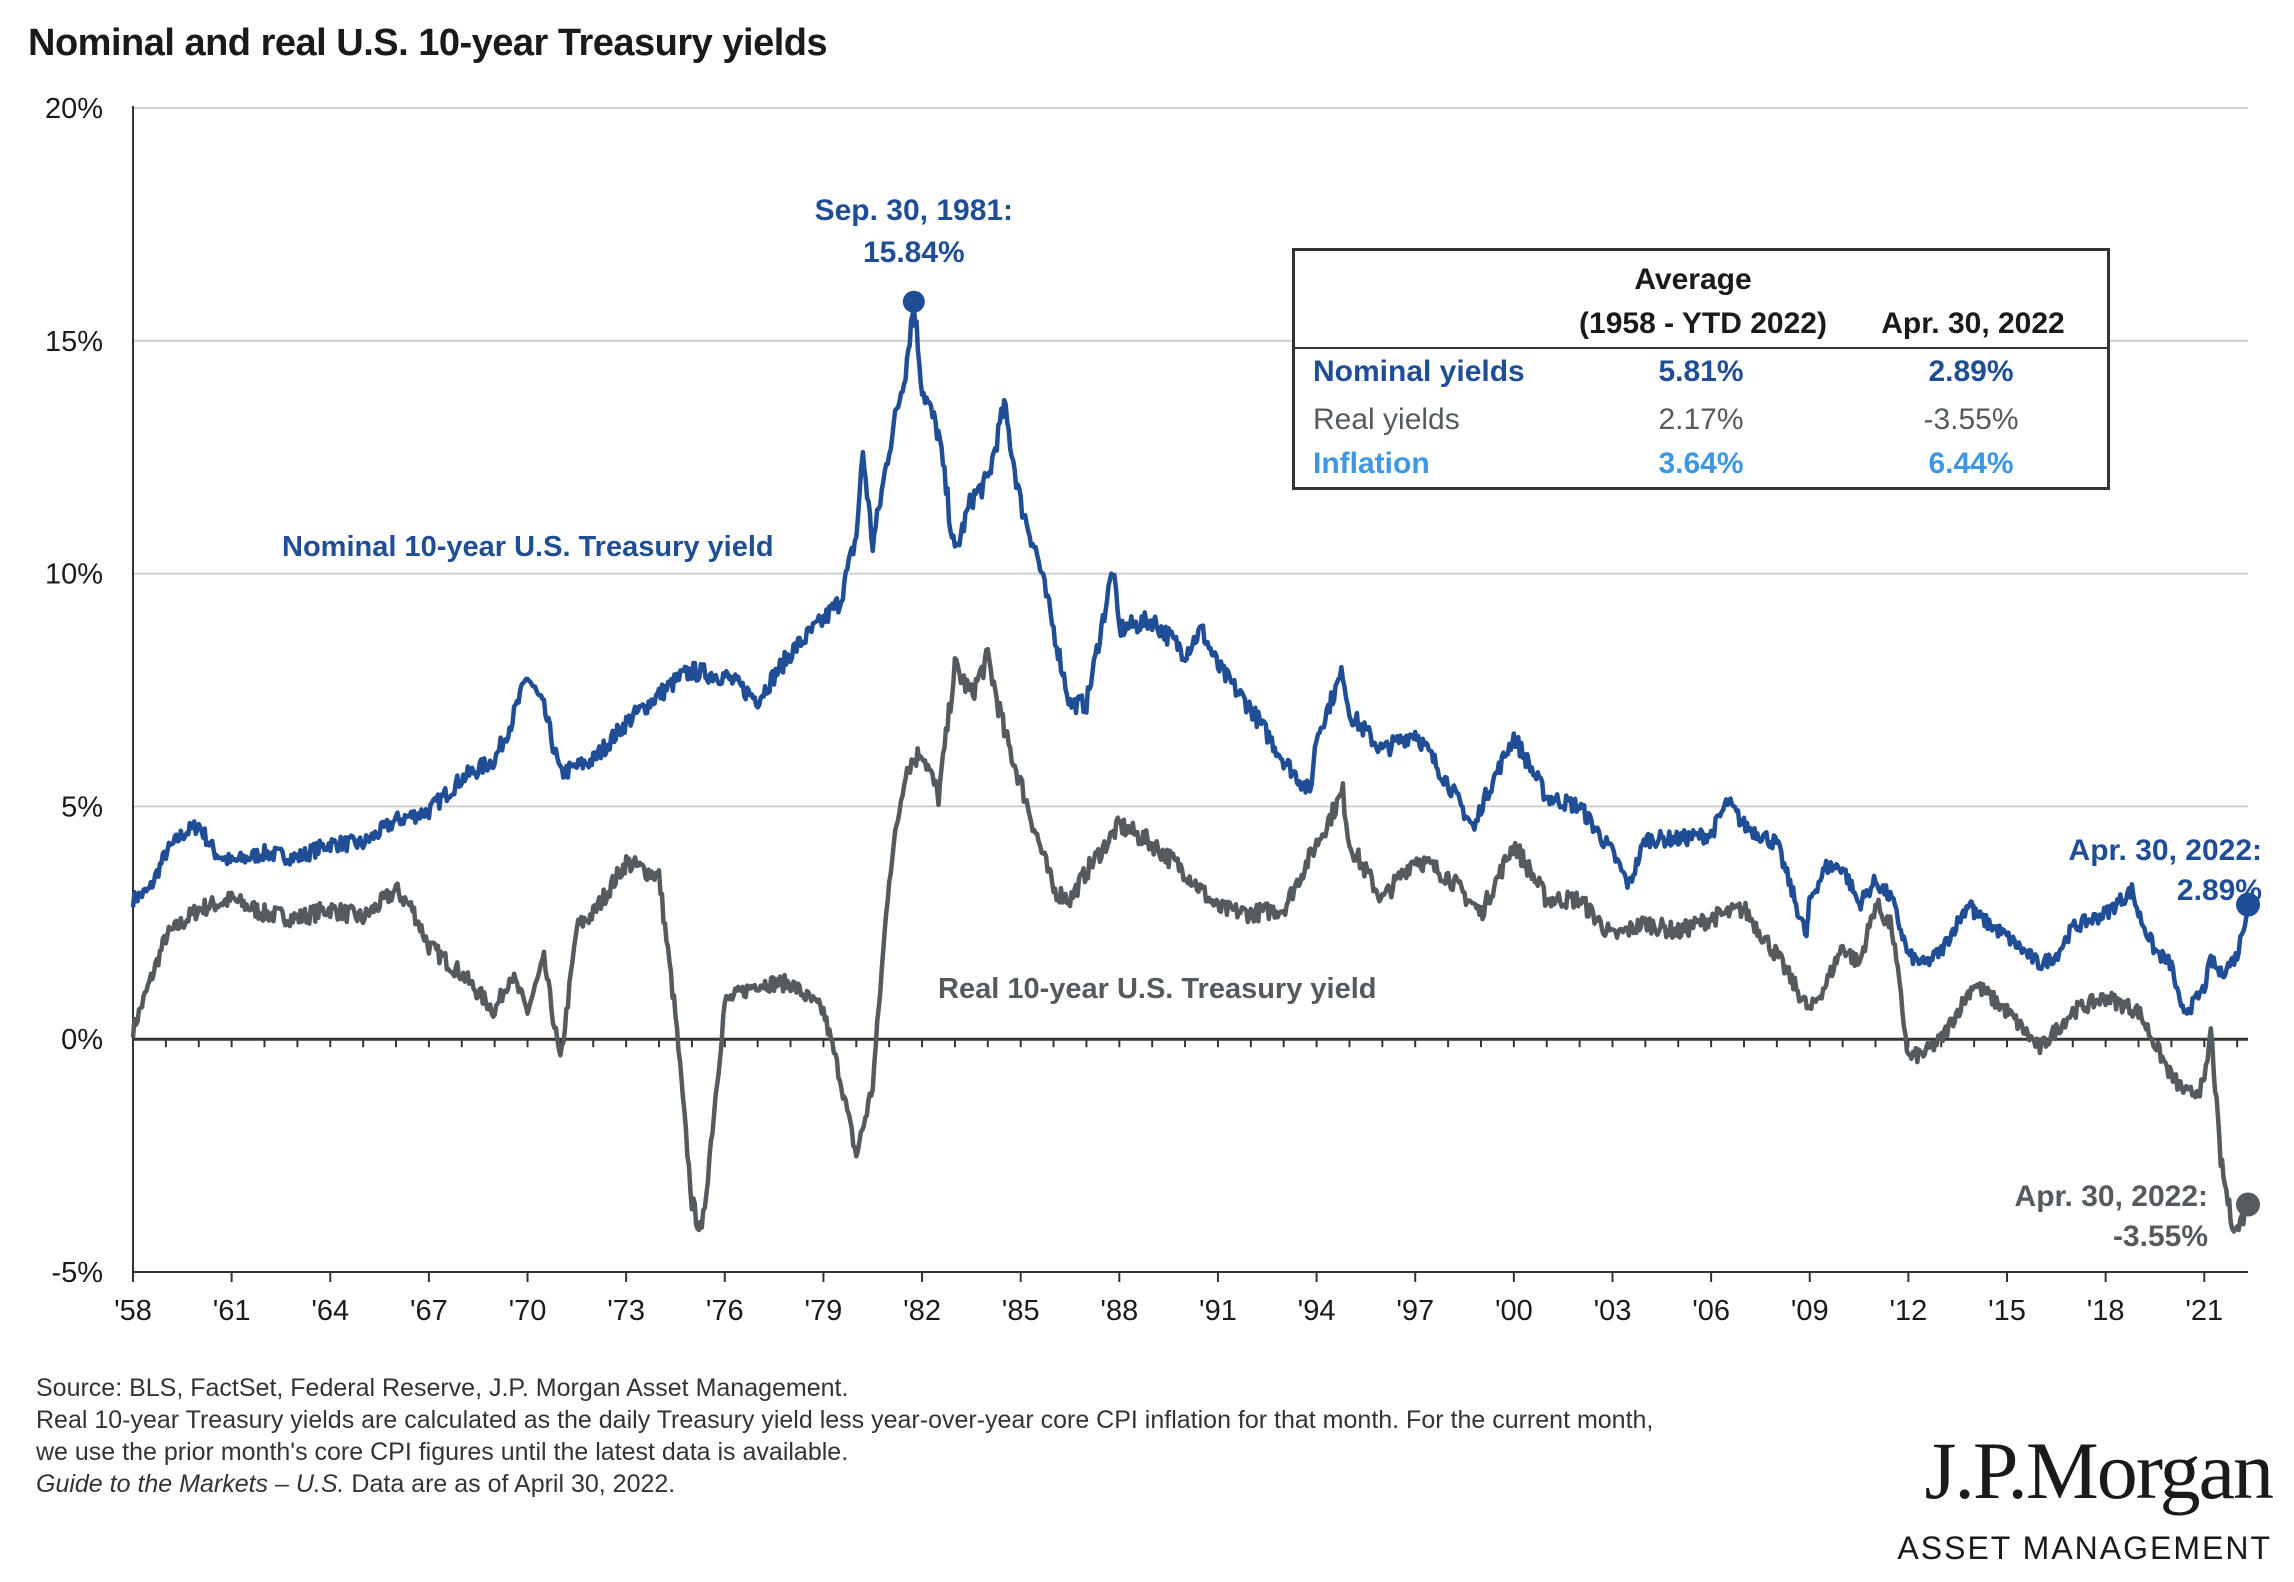  Describe the element at coordinates (1971, 463) in the screenshot. I see `row-inflation-current: 6.44%` at that location.